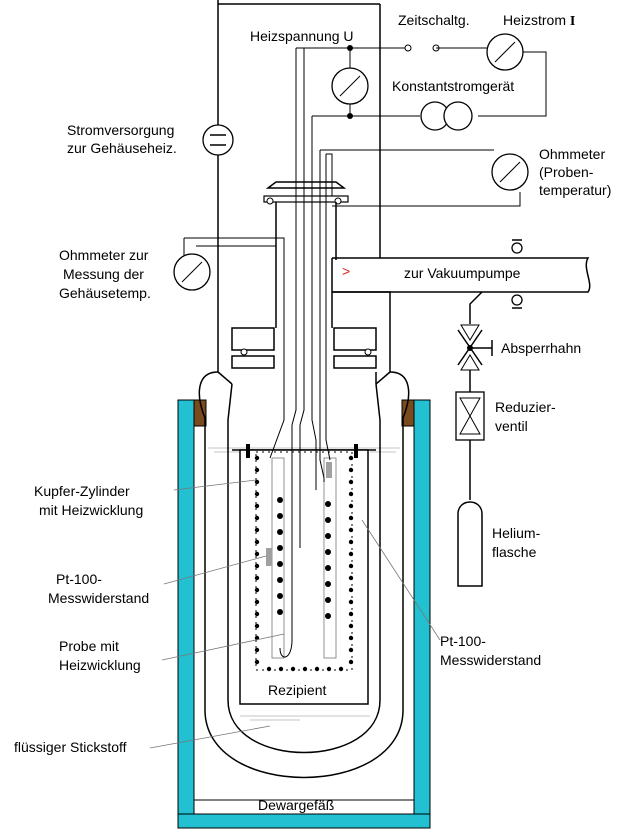  I want to click on flanges, so click(304, 348).